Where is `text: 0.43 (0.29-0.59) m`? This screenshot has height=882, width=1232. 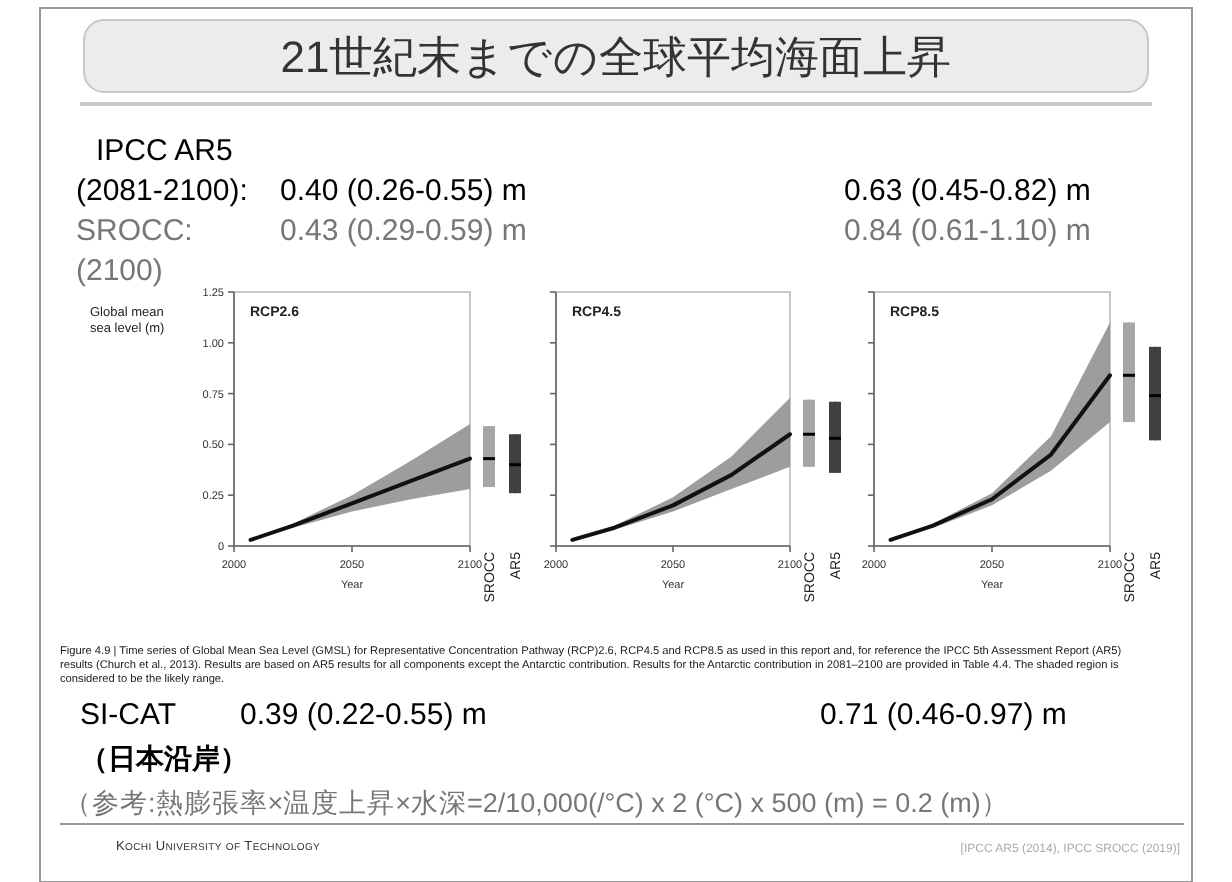 text: 0.43 (0.29-0.59) m is located at coordinates (403, 231).